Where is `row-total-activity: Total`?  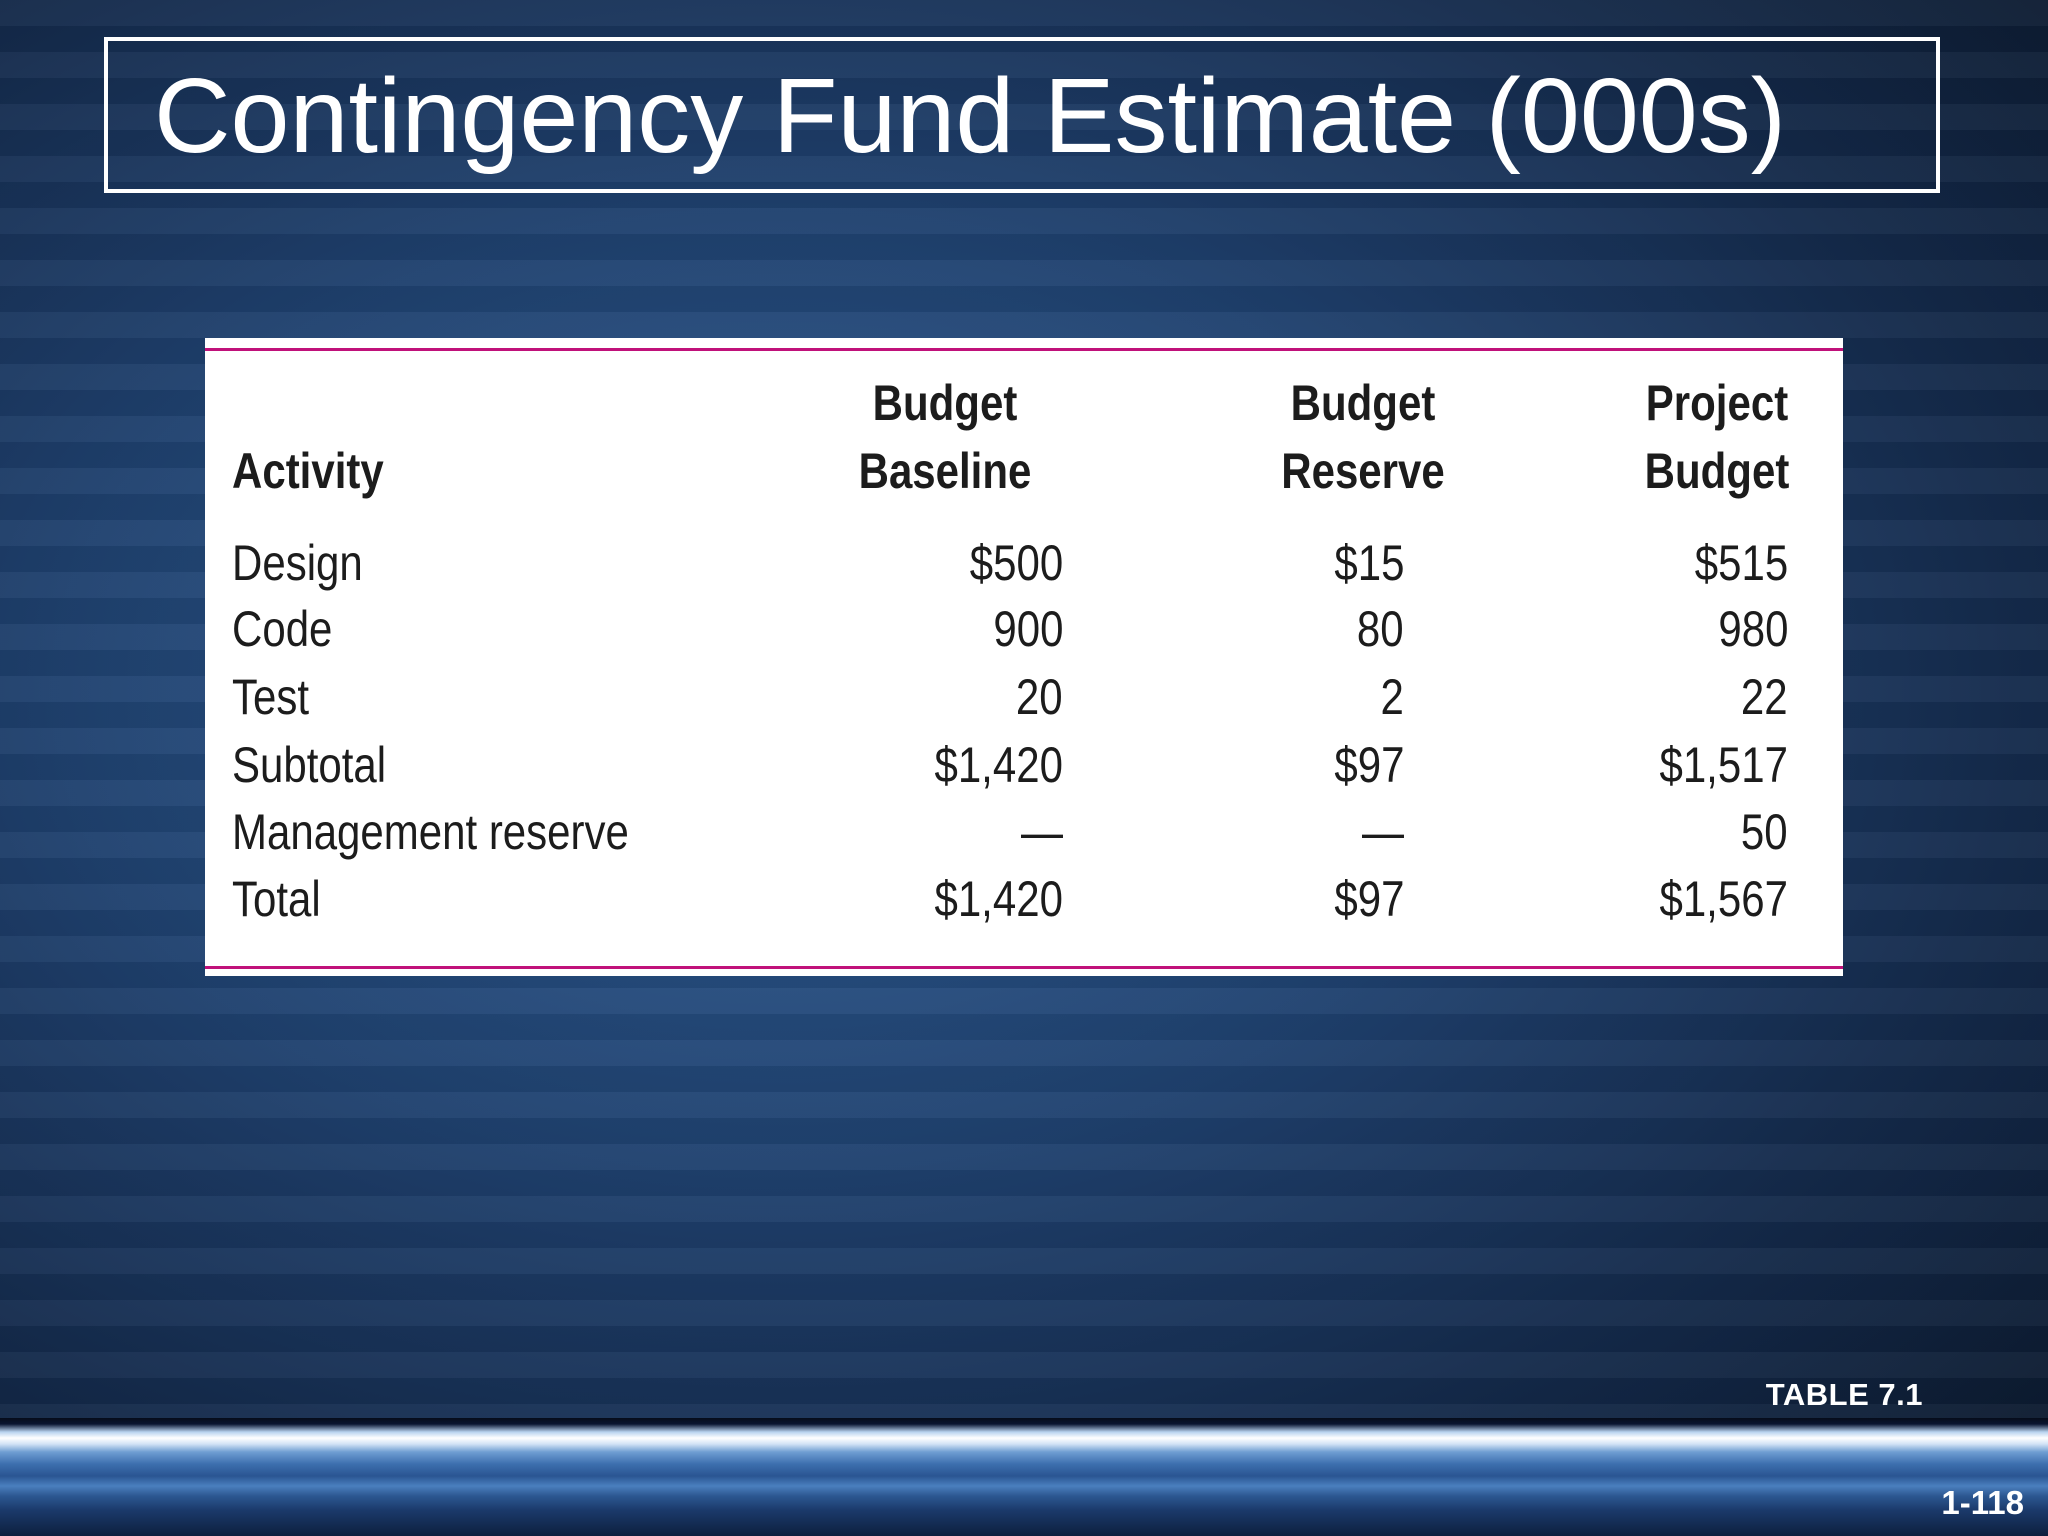 row-total-activity: Total is located at coordinates (276, 899).